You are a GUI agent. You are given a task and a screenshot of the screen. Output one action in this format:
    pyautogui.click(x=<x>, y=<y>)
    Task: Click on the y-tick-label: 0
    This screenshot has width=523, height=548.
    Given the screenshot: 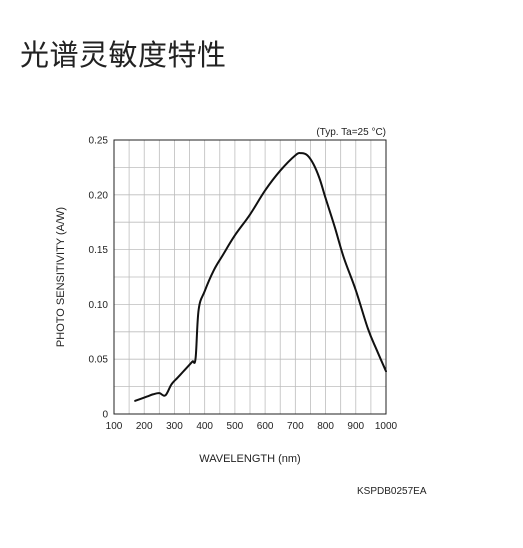 What is the action you would take?
    pyautogui.click(x=105, y=415)
    